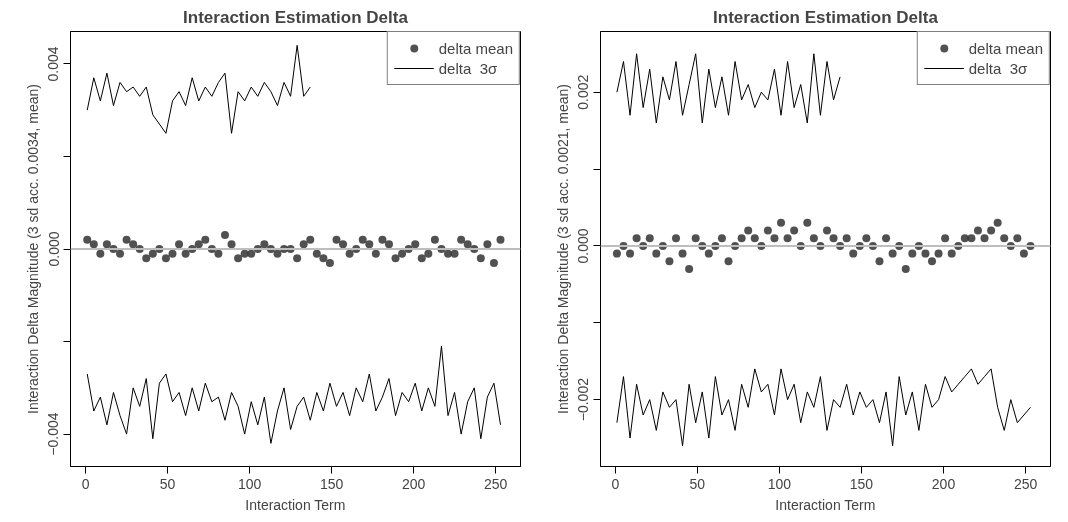 The height and width of the screenshot is (522, 1068). I want to click on y-tick-label: 0.004, so click(53, 64).